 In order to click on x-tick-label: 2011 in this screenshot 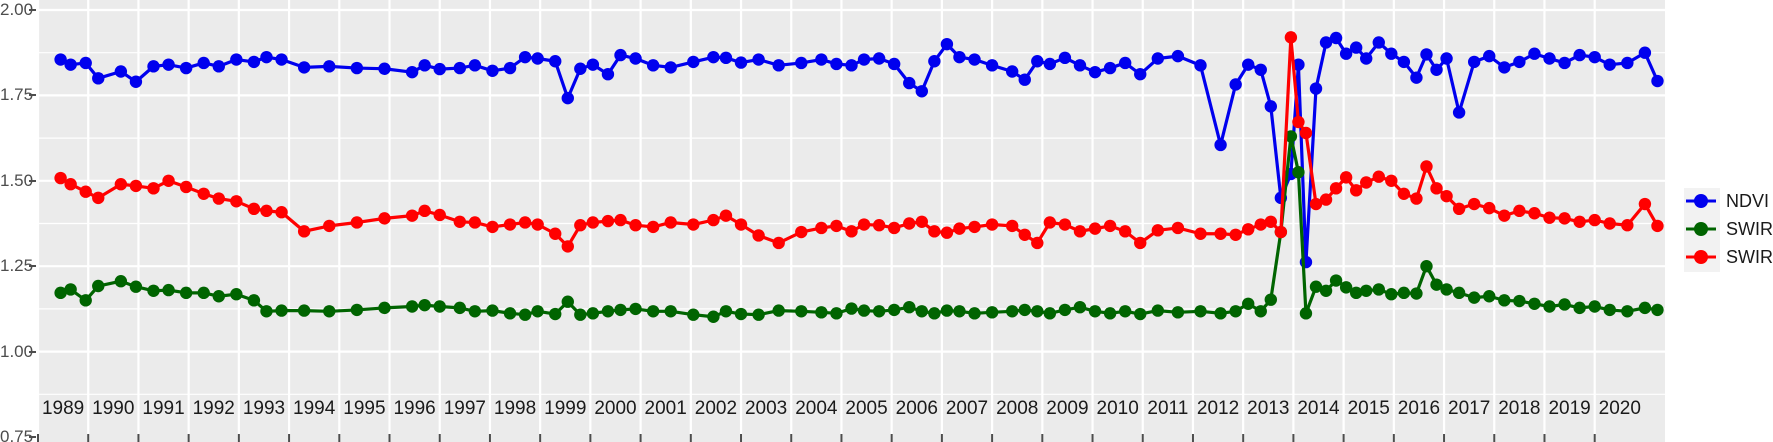, I will do `click(1168, 408)`.